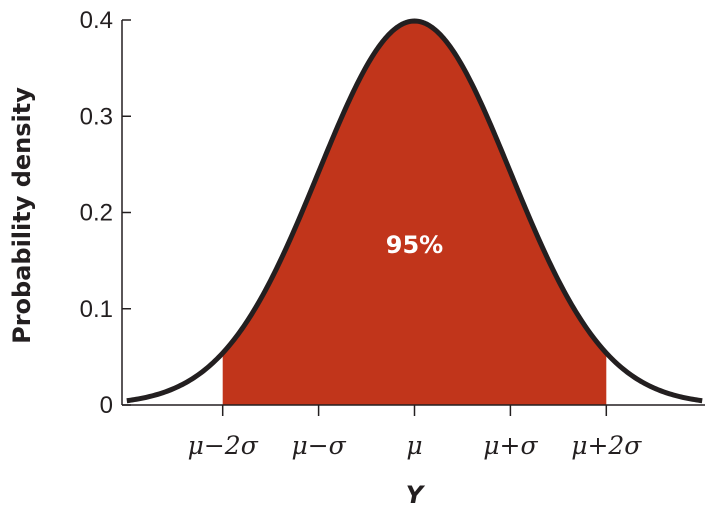 Image resolution: width=707 pixels, height=517 pixels. What do you see at coordinates (414, 245) in the screenshot?
I see `shaded-region-label: 95%` at bounding box center [414, 245].